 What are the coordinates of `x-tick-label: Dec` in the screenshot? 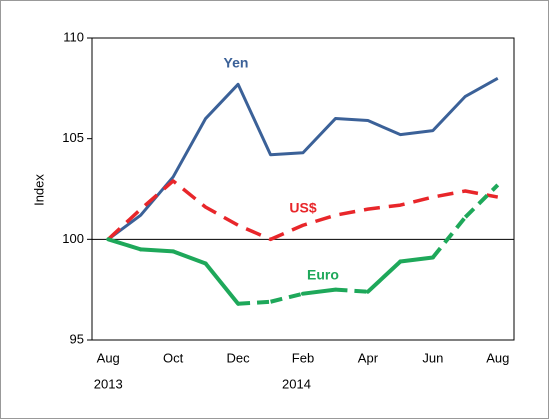 It's located at (239, 357).